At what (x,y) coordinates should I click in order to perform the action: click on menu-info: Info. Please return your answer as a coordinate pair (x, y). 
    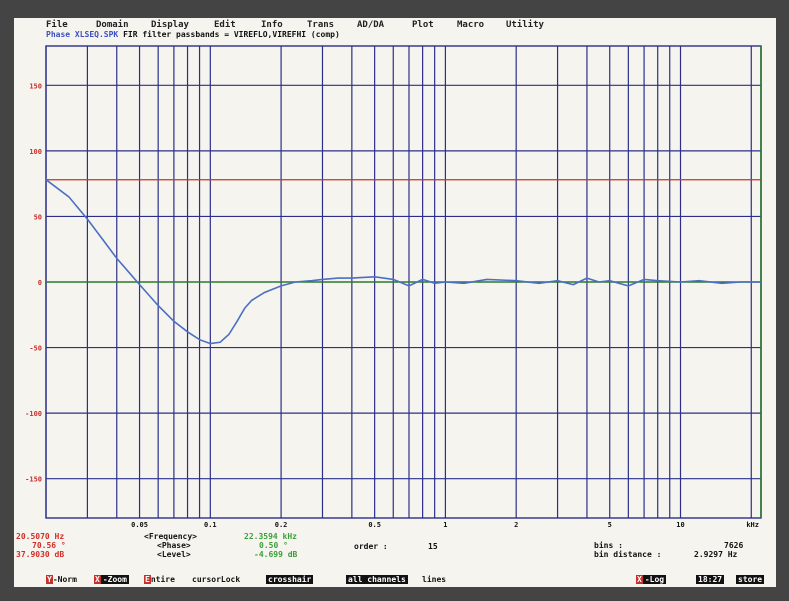
    Looking at the image, I should click on (272, 25).